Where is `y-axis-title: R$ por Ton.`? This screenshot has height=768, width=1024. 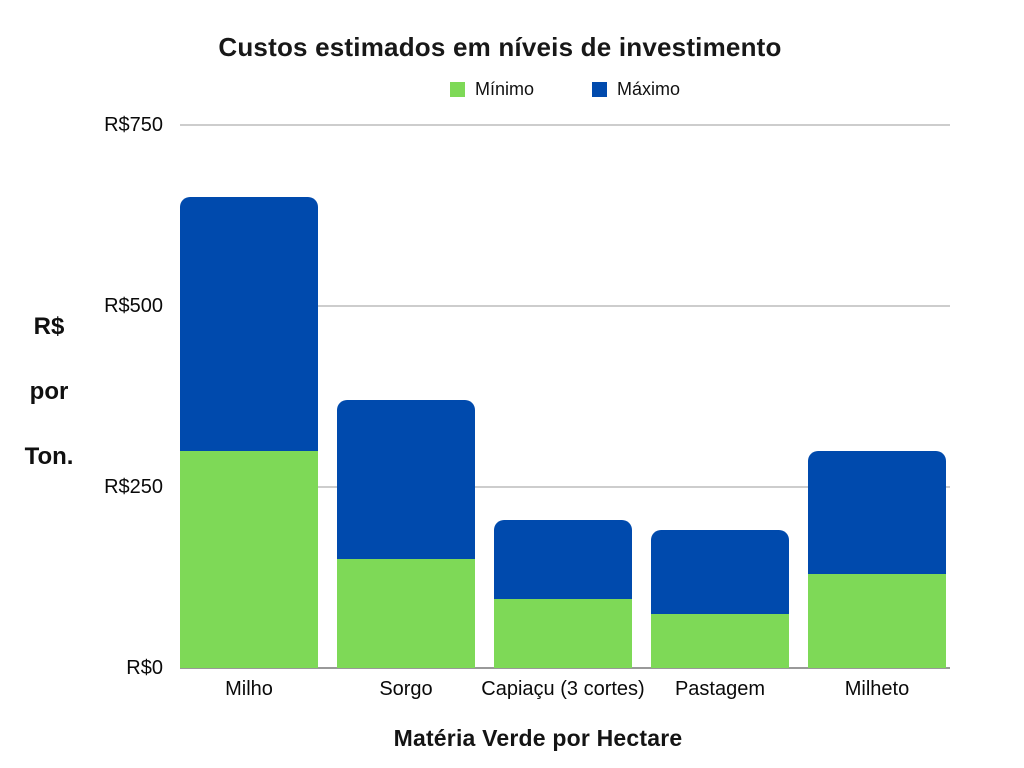
y-axis-title: R$ por Ton. is located at coordinates (49, 392).